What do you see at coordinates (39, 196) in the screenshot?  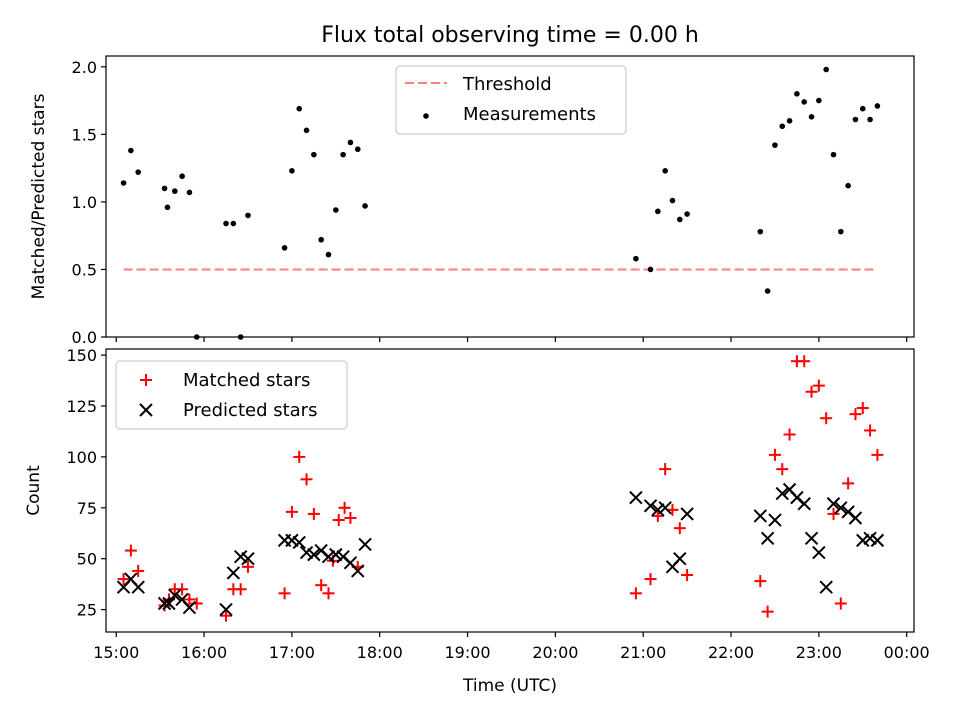 I see `top-ylabel: Matched/Predicted stars` at bounding box center [39, 196].